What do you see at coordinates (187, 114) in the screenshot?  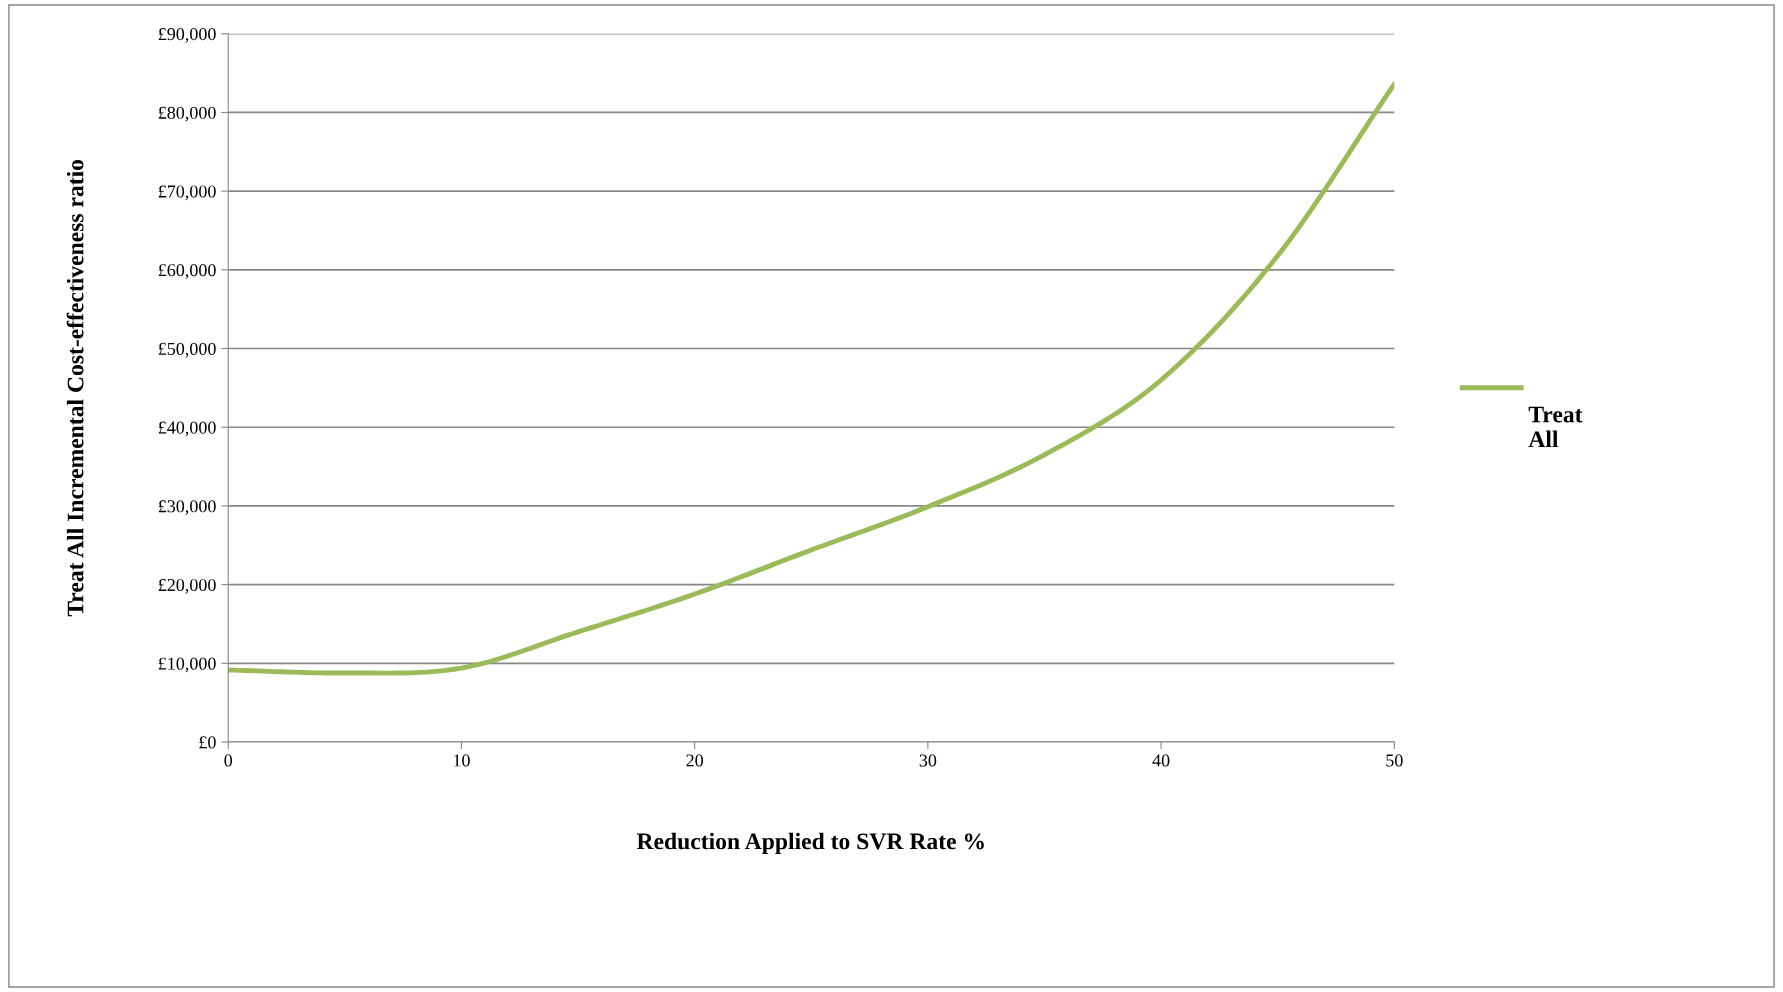 I see `y-tick-label: £80,000` at bounding box center [187, 114].